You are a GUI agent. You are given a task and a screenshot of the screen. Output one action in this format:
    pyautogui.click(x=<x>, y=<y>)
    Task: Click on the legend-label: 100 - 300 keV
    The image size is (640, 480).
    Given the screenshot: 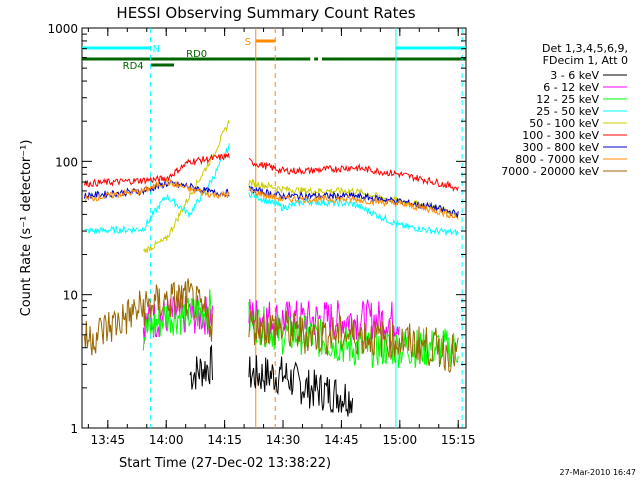 What is the action you would take?
    pyautogui.click(x=560, y=135)
    